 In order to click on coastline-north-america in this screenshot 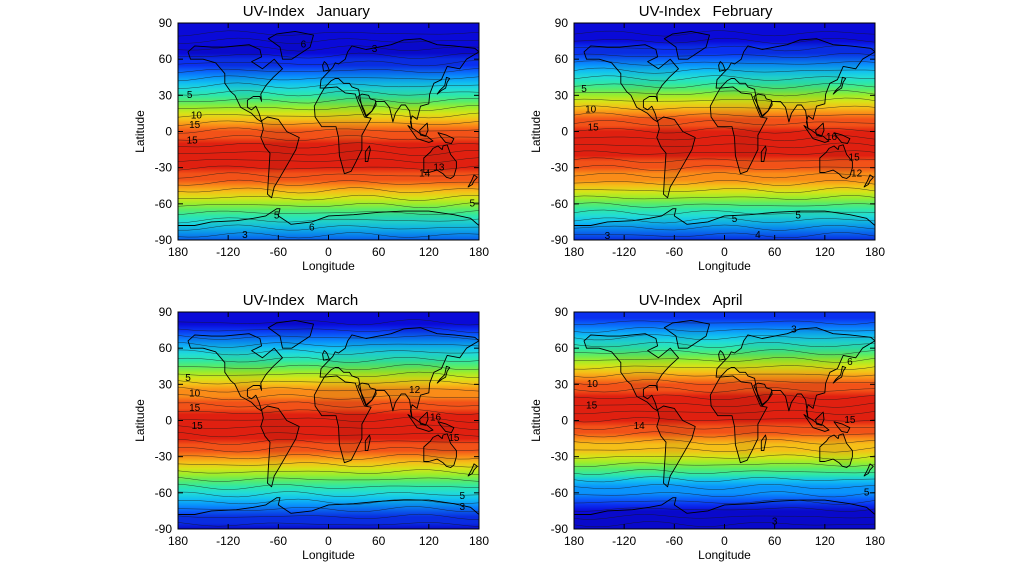, I will do `click(631, 83)`.